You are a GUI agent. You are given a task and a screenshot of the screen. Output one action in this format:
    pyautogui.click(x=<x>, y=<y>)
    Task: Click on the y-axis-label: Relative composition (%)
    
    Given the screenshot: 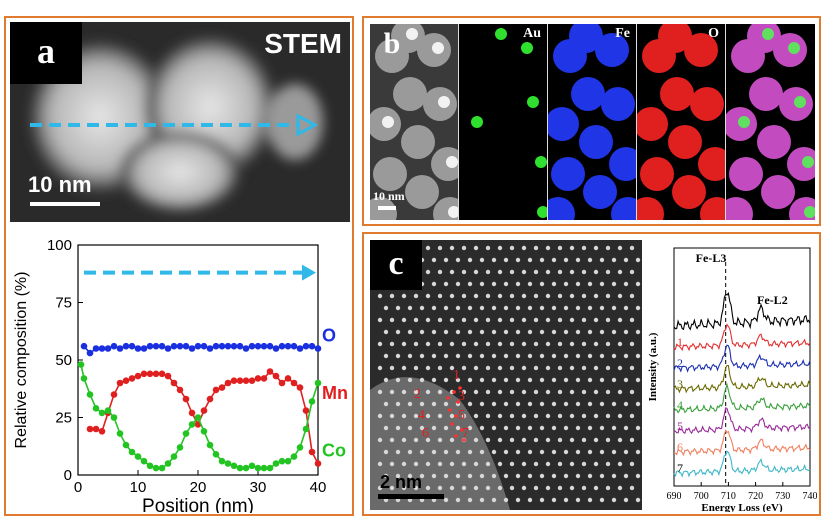 What is the action you would take?
    pyautogui.click(x=21, y=360)
    